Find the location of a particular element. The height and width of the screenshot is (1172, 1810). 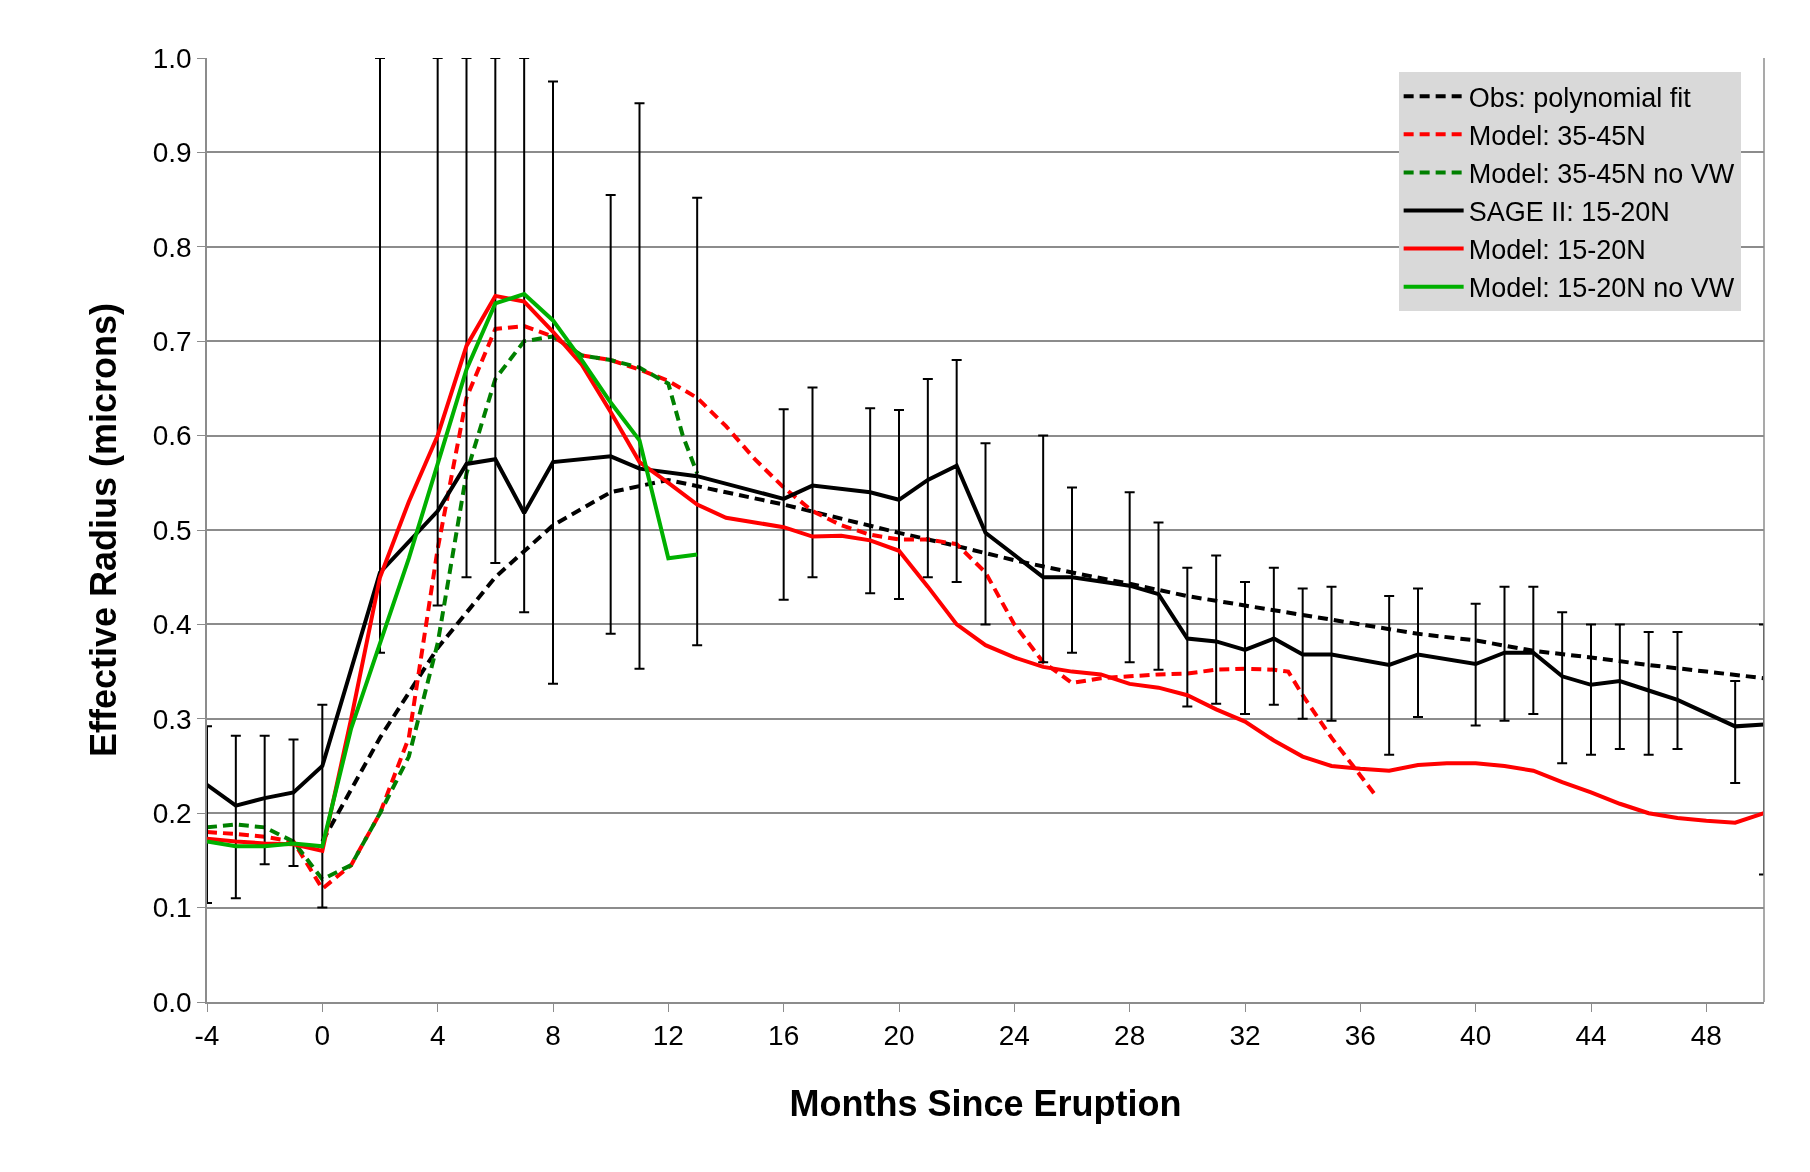

y-tick-label: 0.5 is located at coordinates (172, 530).